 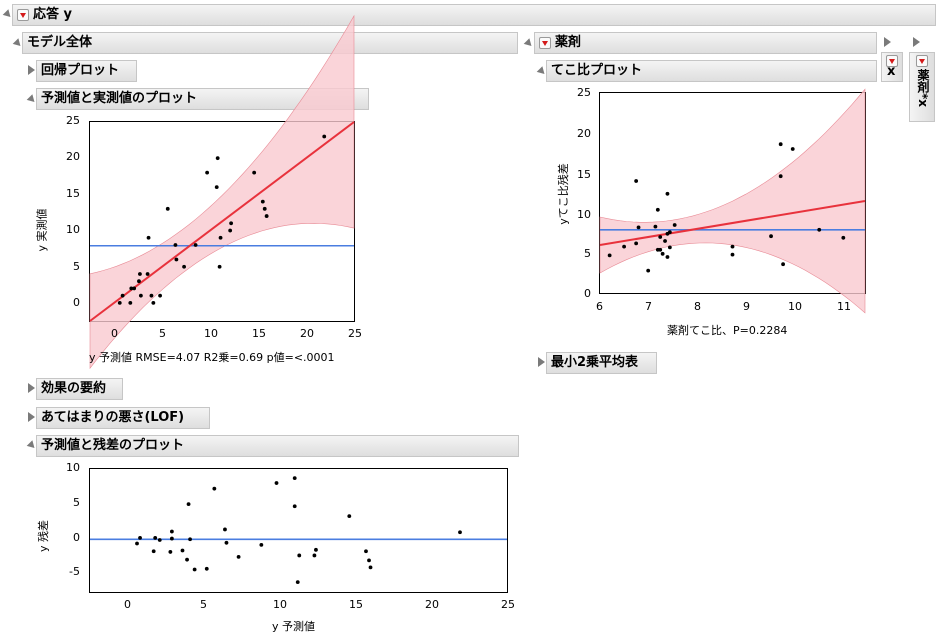 I want to click on actual-by-predicted-title: 予測値と実測値のプロット, so click(x=119, y=98).